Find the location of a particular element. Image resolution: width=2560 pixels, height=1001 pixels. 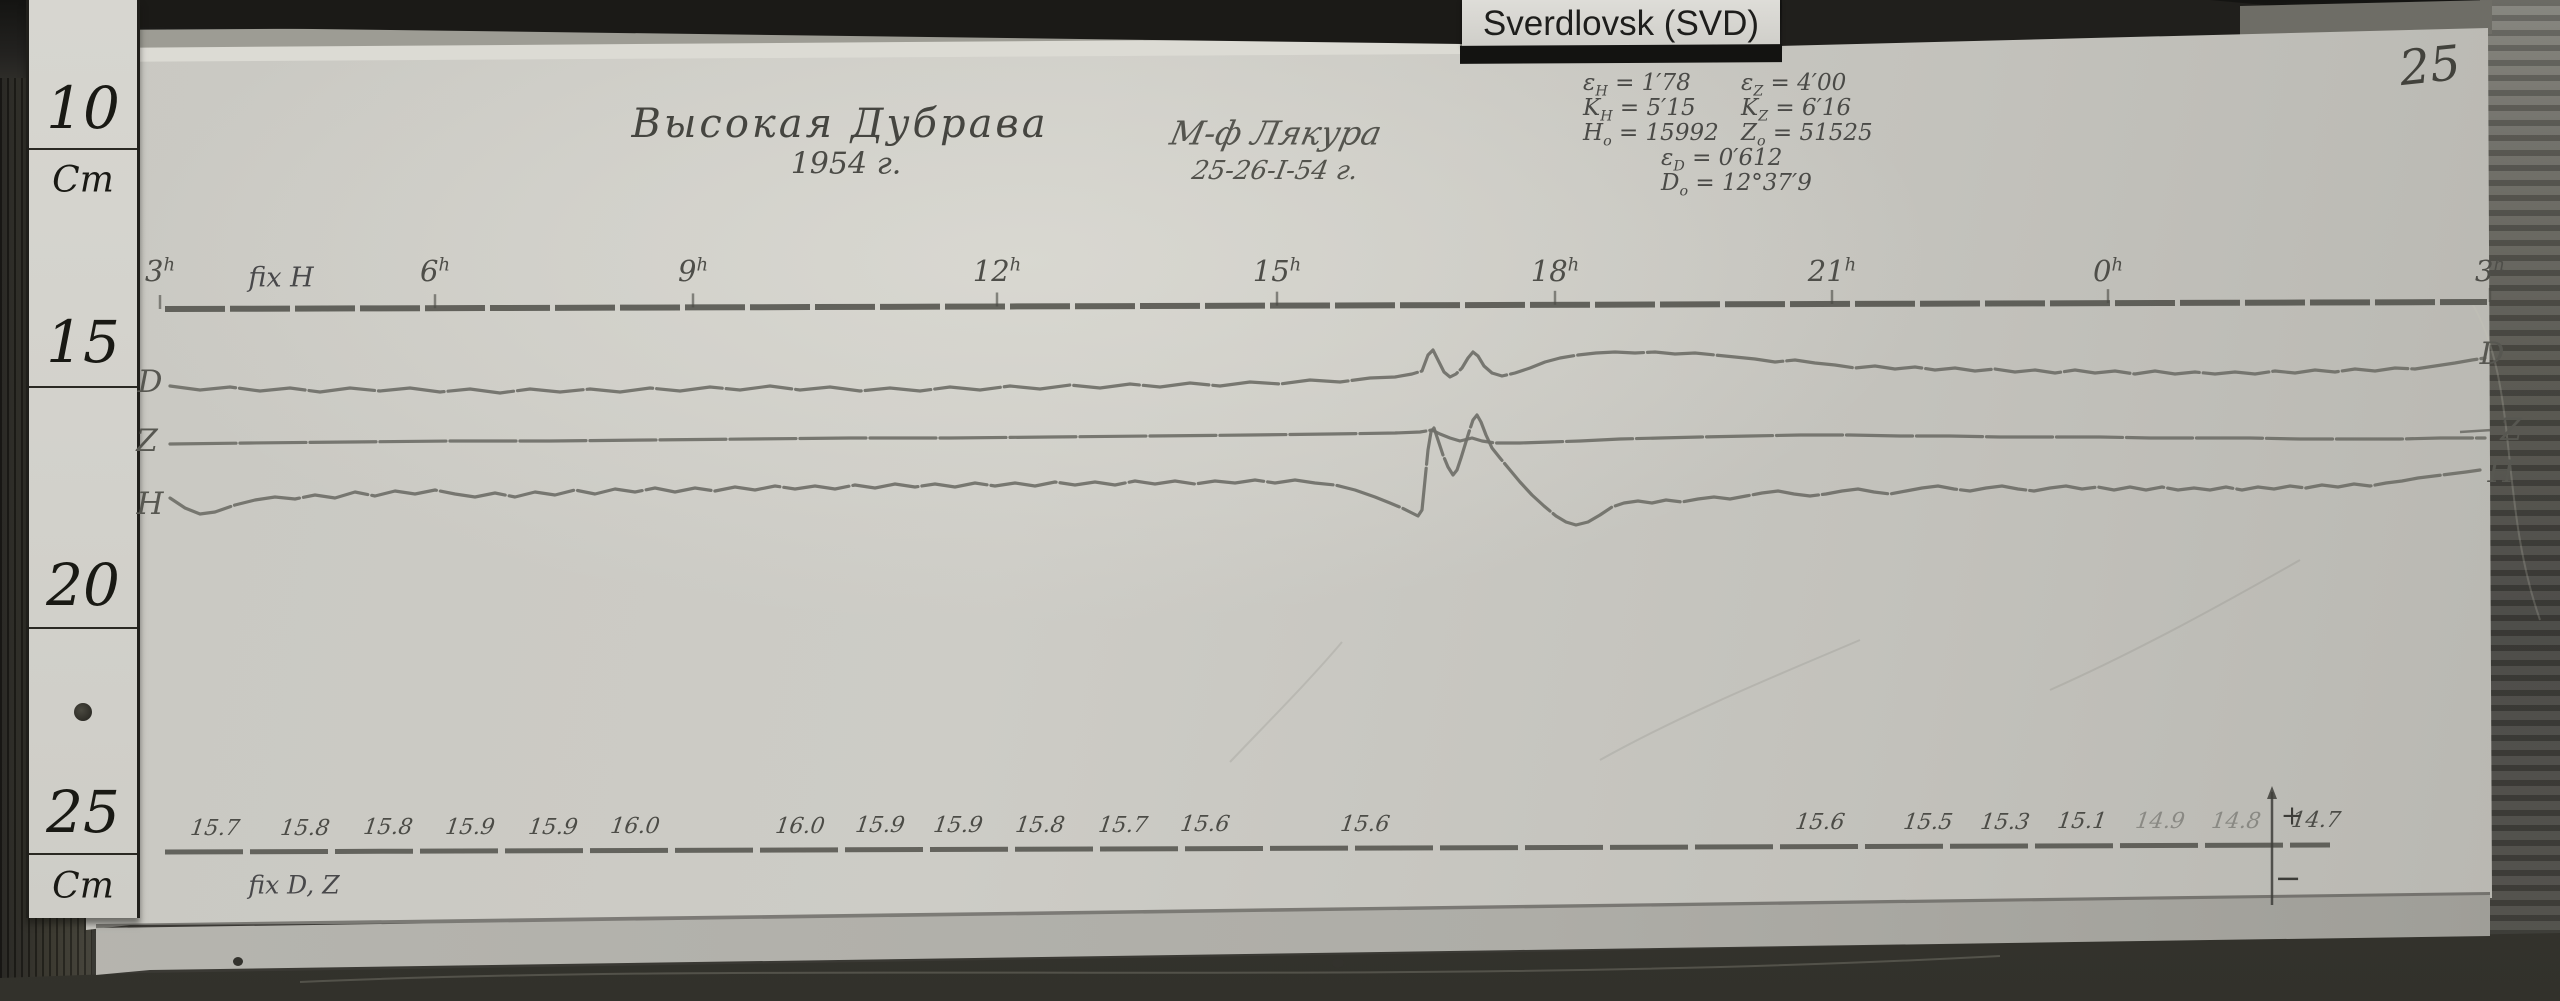

hour-tick-label: 0h is located at coordinates (2108, 271).